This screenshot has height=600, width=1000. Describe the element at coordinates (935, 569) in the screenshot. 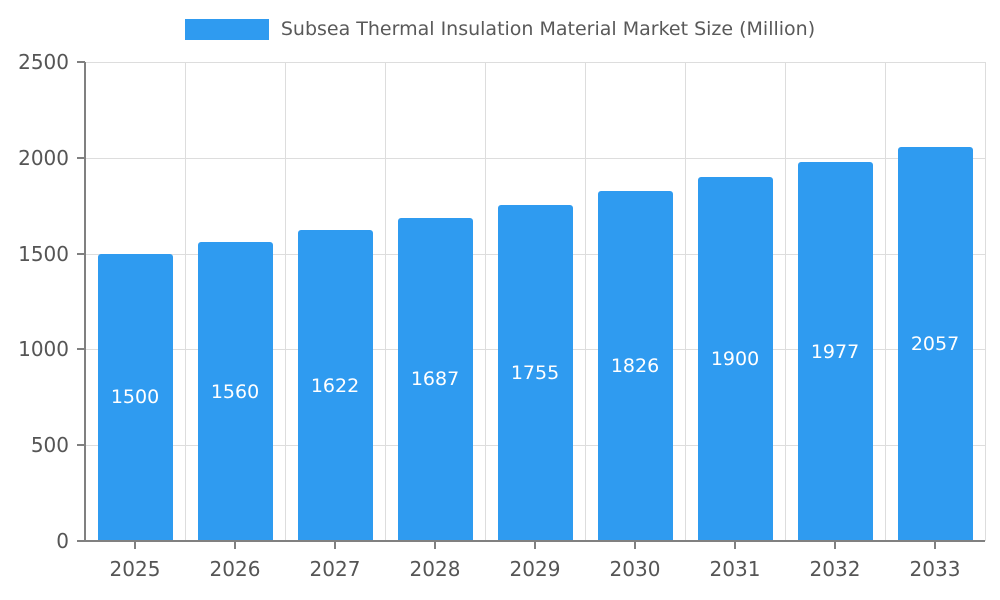

I see `x-axis-tick-label: 2033` at that location.